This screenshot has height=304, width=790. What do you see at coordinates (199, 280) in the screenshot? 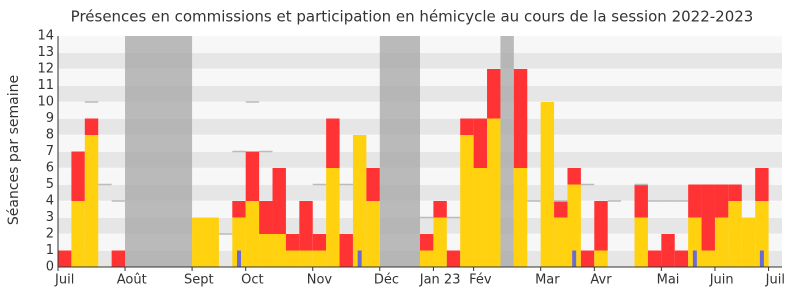
I see `x-tick-label: Sept` at bounding box center [199, 280].